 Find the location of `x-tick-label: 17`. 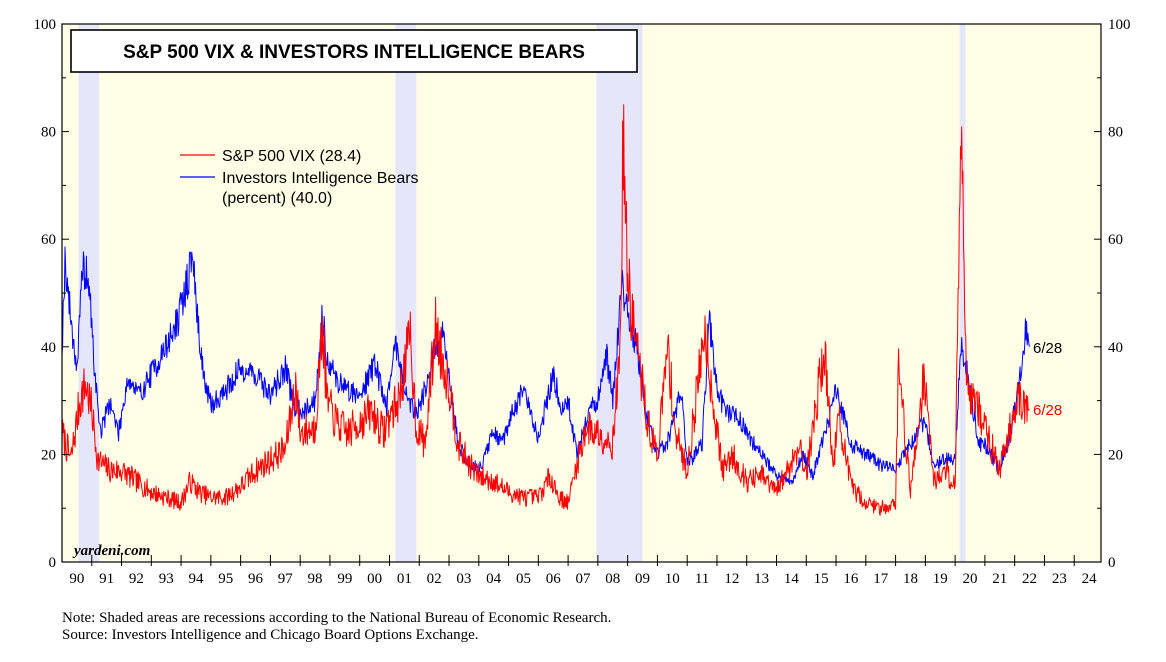

x-tick-label: 17 is located at coordinates (881, 579).